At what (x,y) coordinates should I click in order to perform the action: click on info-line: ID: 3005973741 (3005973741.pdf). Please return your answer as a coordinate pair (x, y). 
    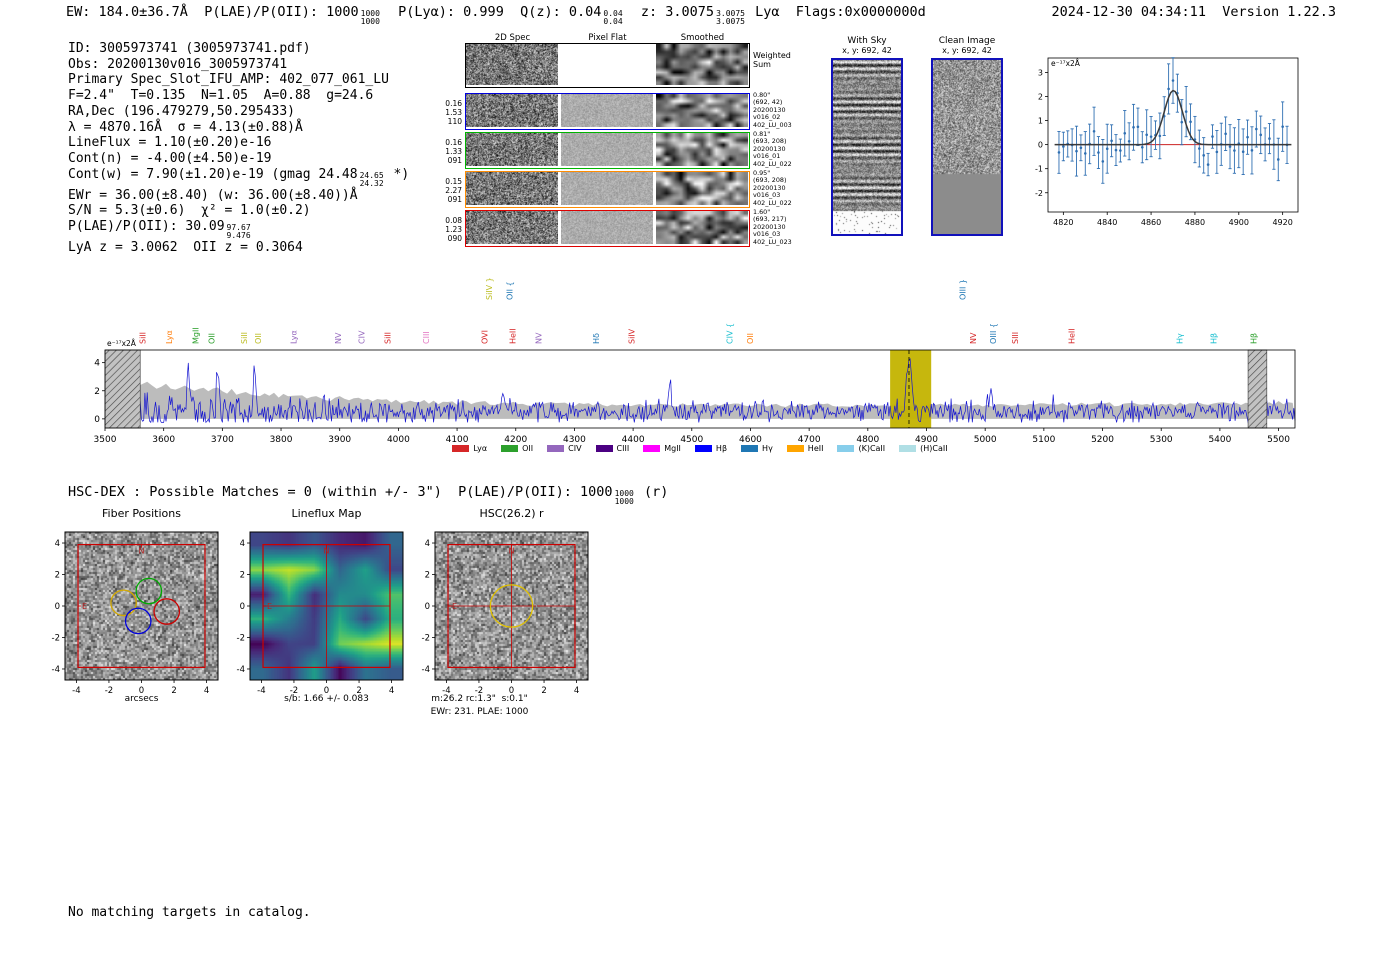
    Looking at the image, I should click on (238, 49).